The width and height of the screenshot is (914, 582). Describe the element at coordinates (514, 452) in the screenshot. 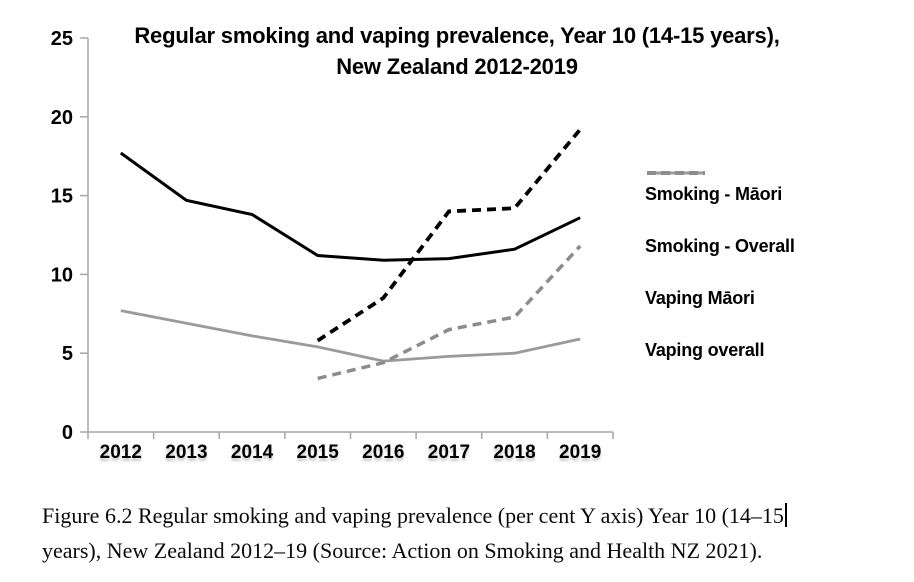

I see `x-axis-label: 2018` at that location.